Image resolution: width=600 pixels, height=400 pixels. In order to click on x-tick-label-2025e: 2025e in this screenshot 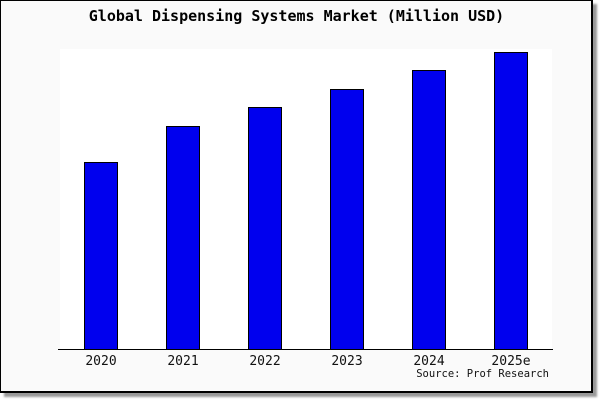, I will do `click(511, 361)`.